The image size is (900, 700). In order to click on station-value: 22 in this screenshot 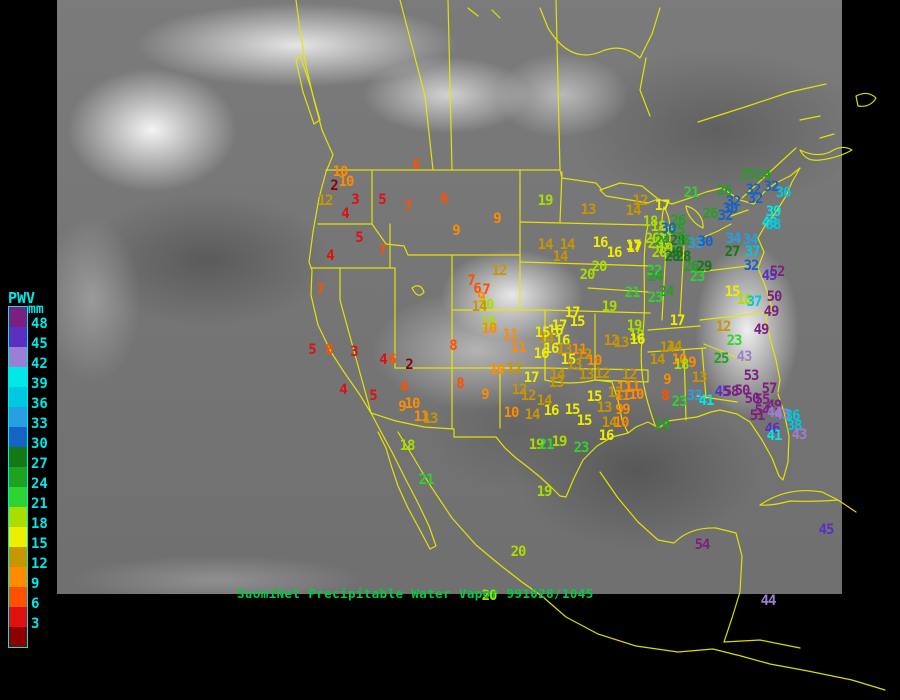, I will do `click(654, 271)`.